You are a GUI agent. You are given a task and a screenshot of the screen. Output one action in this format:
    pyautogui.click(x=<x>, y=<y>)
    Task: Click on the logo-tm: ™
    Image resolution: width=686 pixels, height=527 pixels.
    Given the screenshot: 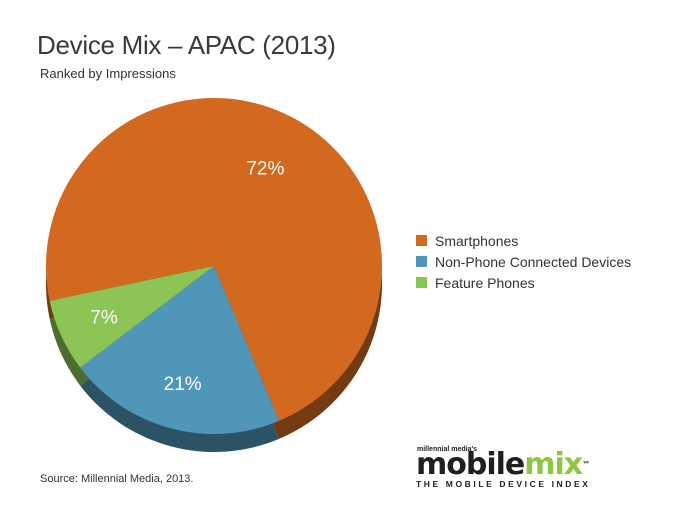 What is the action you would take?
    pyautogui.click(x=586, y=464)
    